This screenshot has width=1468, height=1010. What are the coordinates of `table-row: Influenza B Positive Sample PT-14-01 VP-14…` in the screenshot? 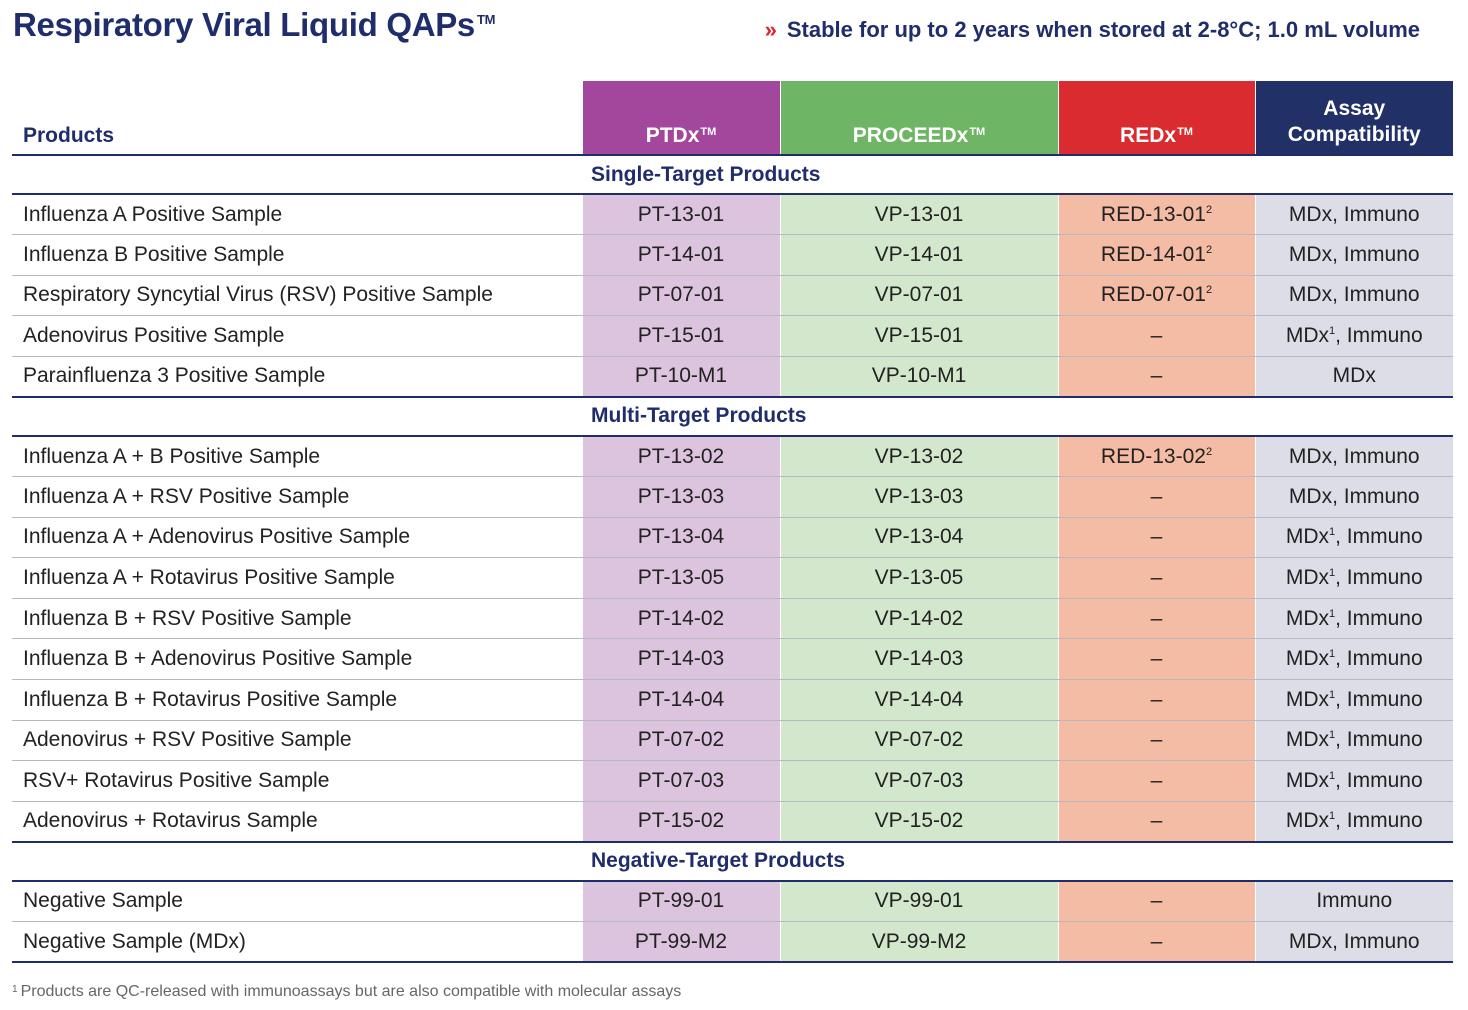 It's located at (732, 255).